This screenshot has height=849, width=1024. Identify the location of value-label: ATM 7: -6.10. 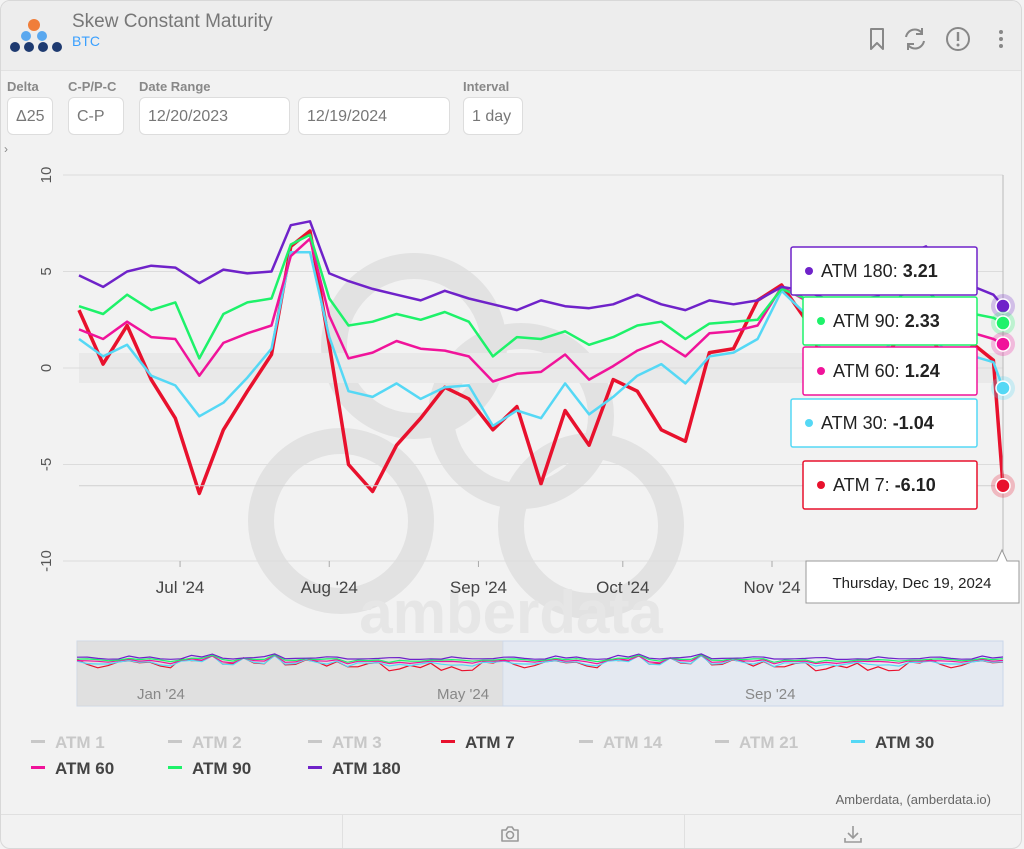
(884, 485).